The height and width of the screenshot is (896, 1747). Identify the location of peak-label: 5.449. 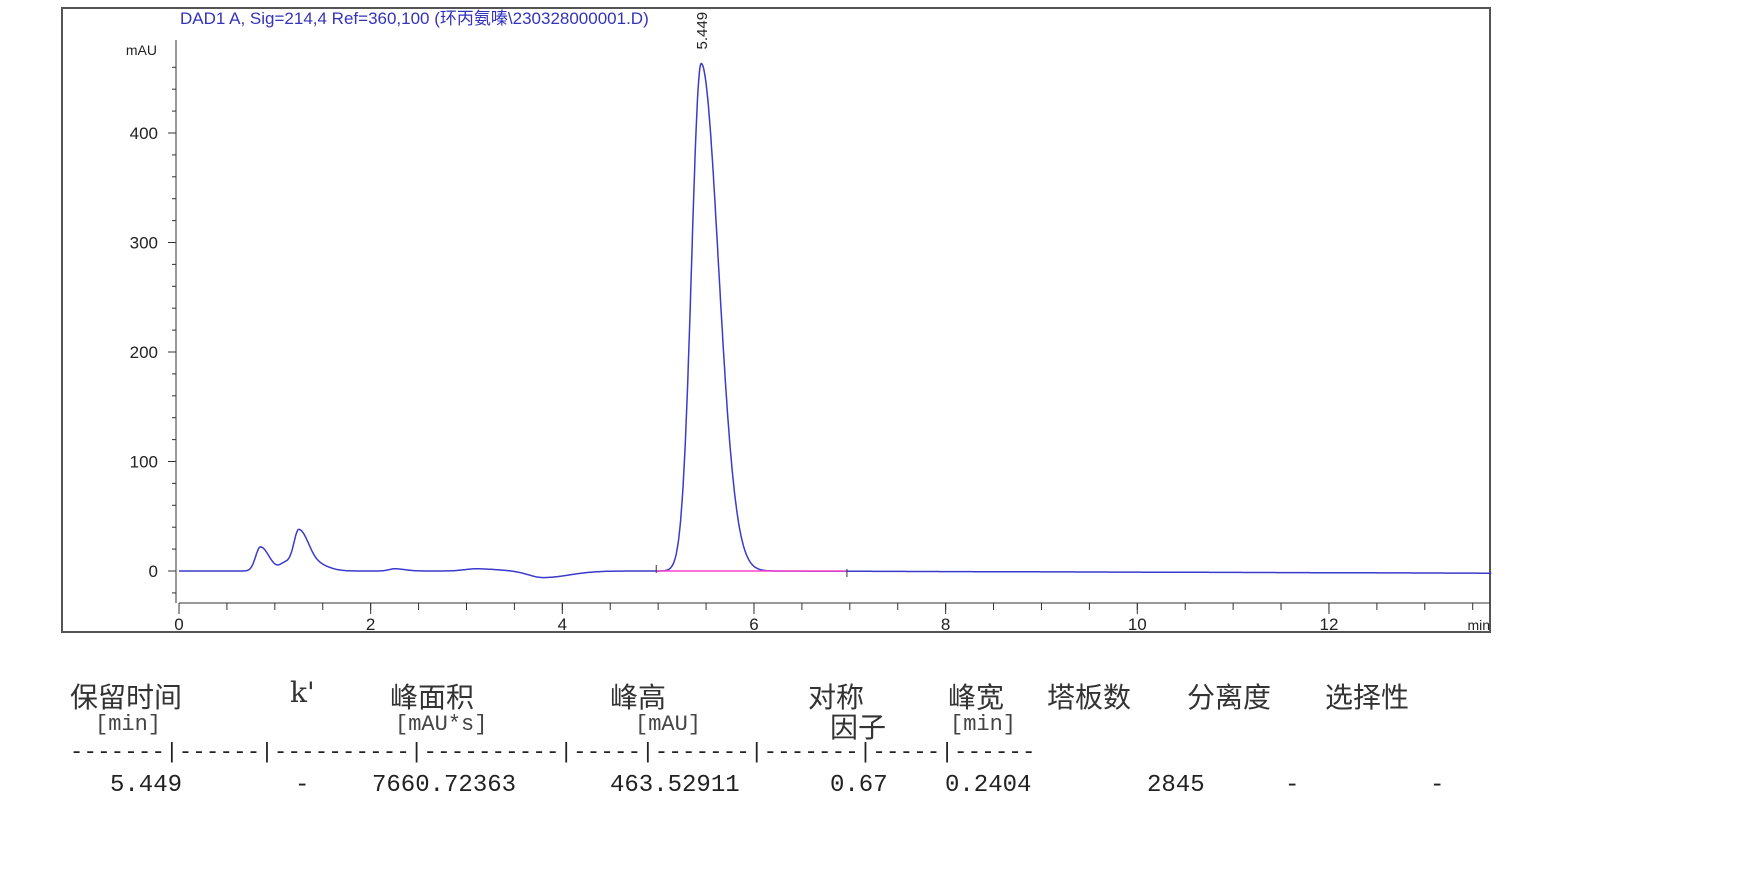
(702, 31).